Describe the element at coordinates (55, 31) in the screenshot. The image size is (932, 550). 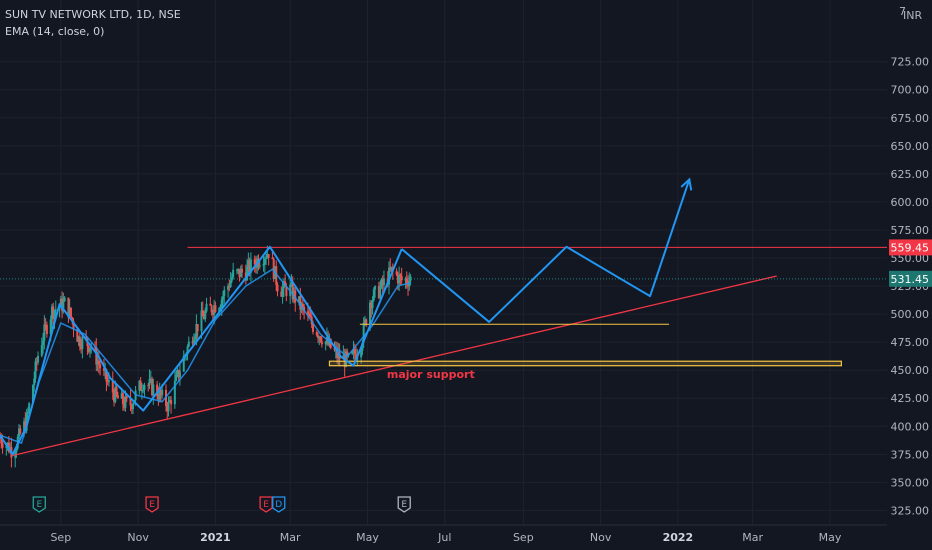
I see `indicator-legend: EMA (14, close, 0)` at that location.